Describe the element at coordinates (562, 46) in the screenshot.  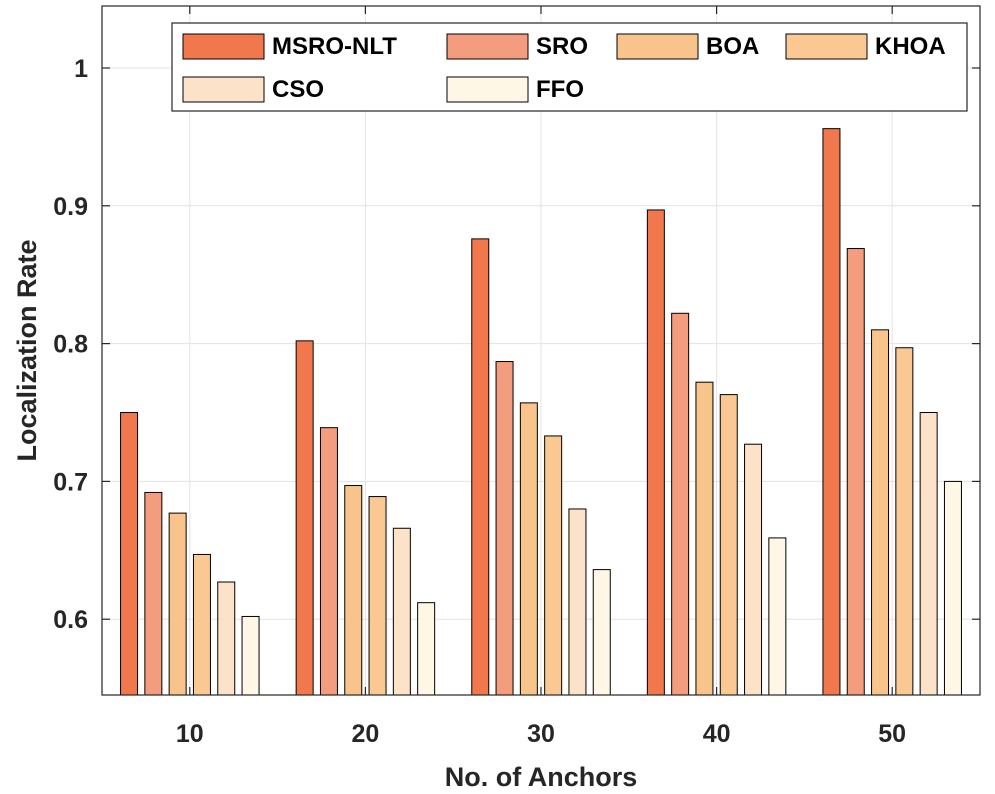
I see `legend-label: SRO` at that location.